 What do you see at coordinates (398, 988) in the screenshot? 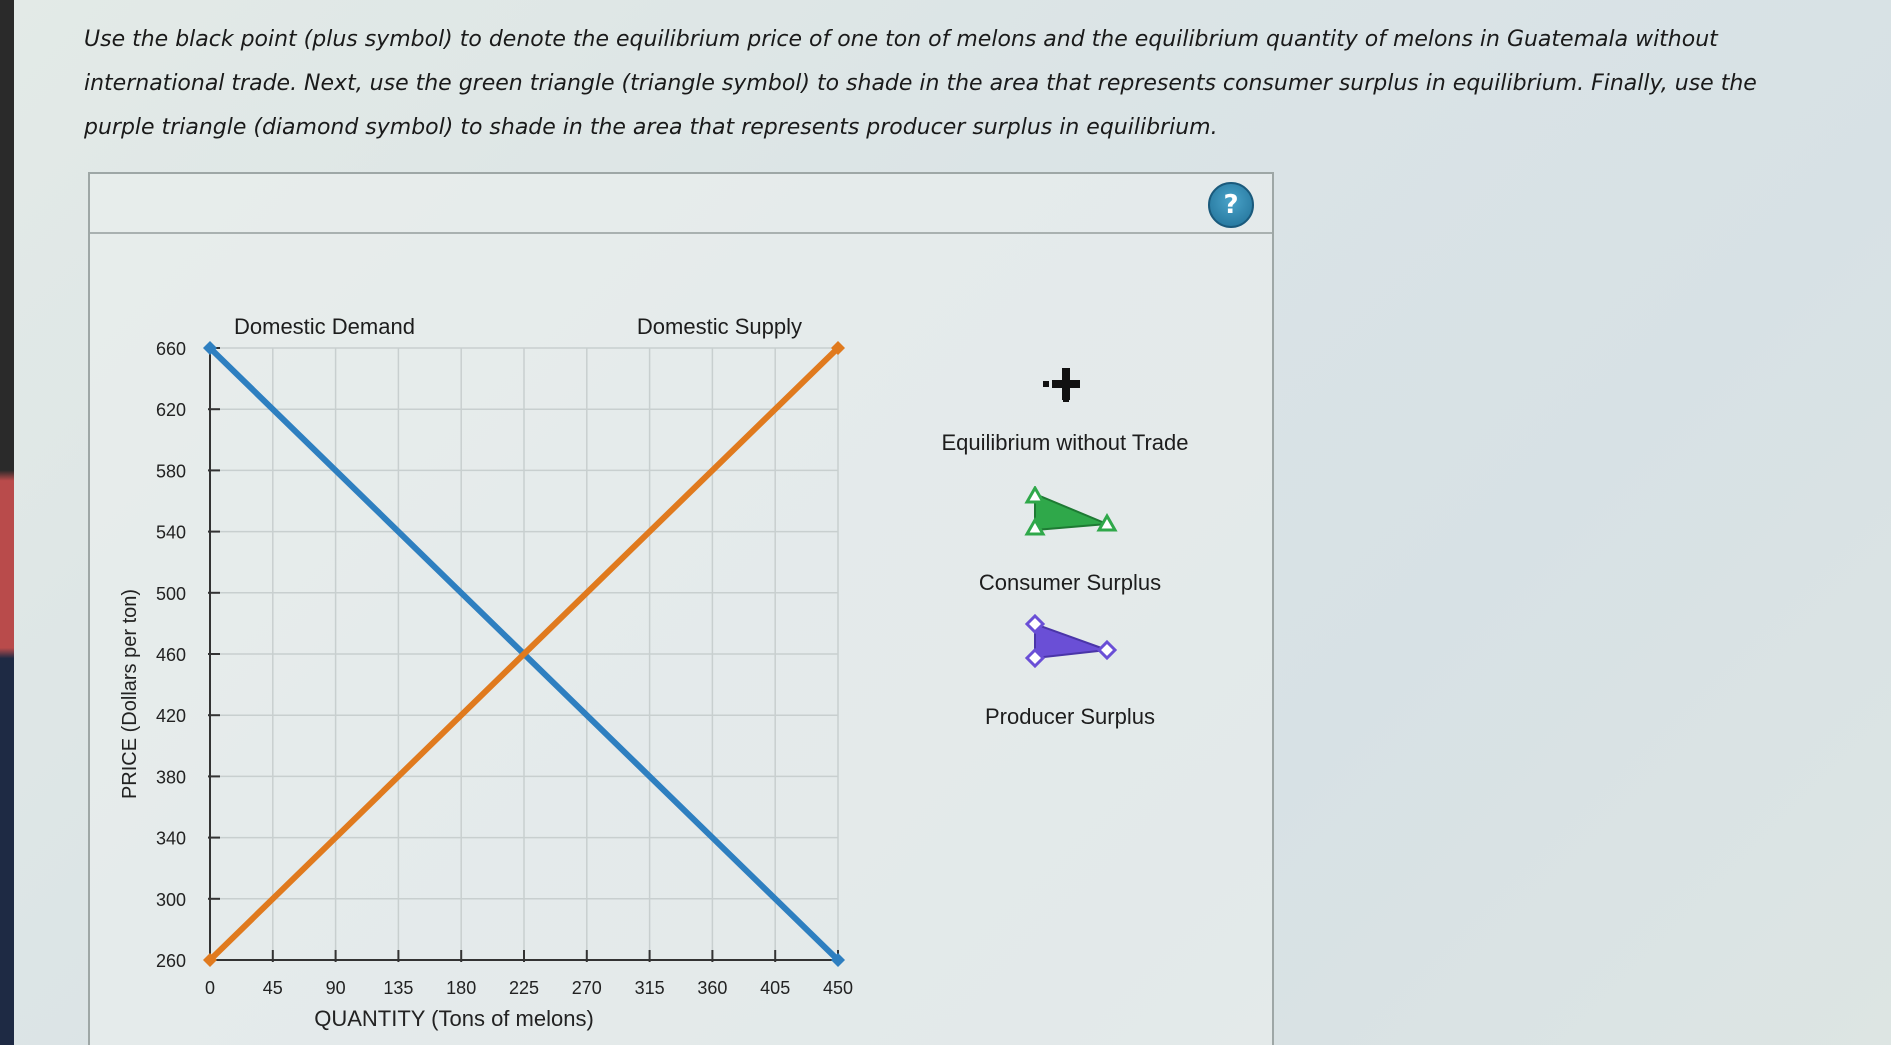
I see `x-tick-label: 135` at bounding box center [398, 988].